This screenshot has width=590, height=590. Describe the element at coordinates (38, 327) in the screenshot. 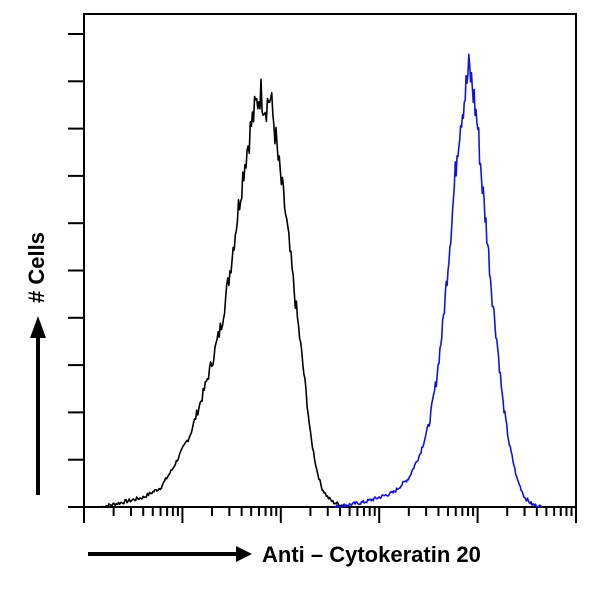

I see `y-axis-arrow-head` at that location.